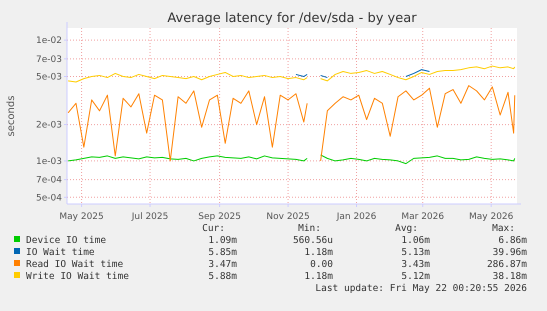 This screenshot has width=547, height=311. Describe the element at coordinates (219, 217) in the screenshot. I see `x-tick-label: Sep 2025` at that location.